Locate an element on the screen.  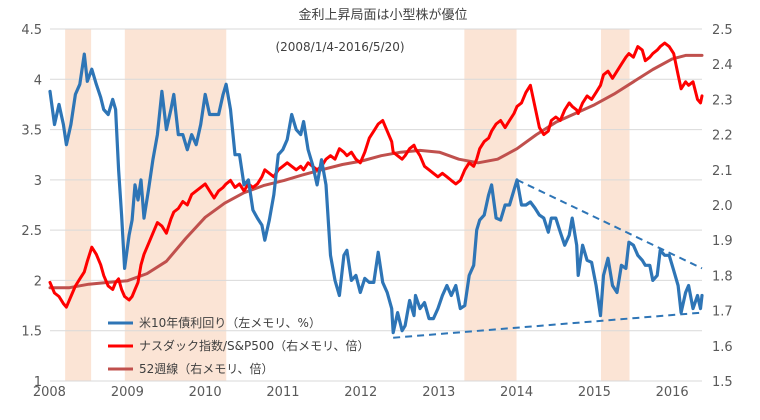
left-tick-label: 1 is located at coordinates (38, 382).